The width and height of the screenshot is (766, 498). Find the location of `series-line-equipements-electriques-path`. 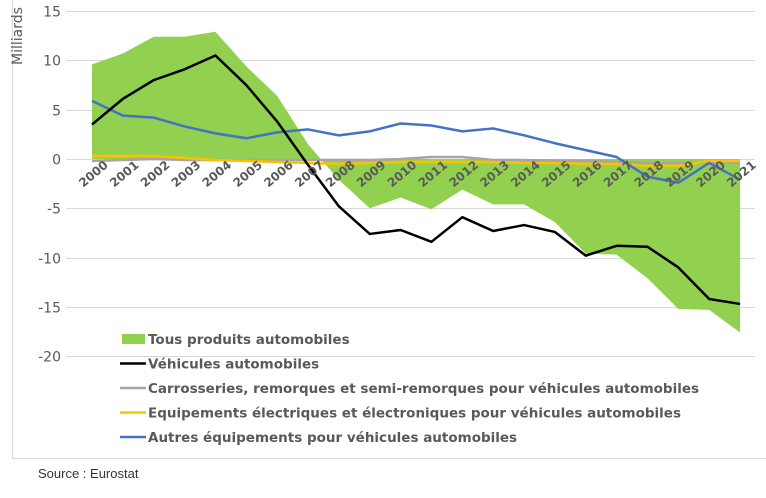

series-line-equipements-electriques-path is located at coordinates (416, 161).